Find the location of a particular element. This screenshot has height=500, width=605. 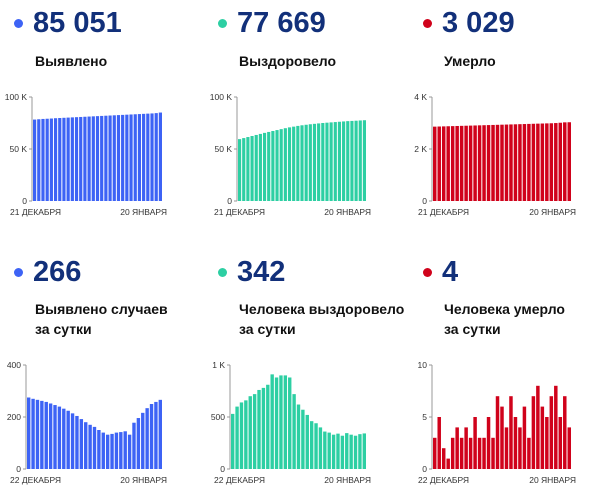

daily-confirmed-total: 266 is located at coordinates (57, 272).